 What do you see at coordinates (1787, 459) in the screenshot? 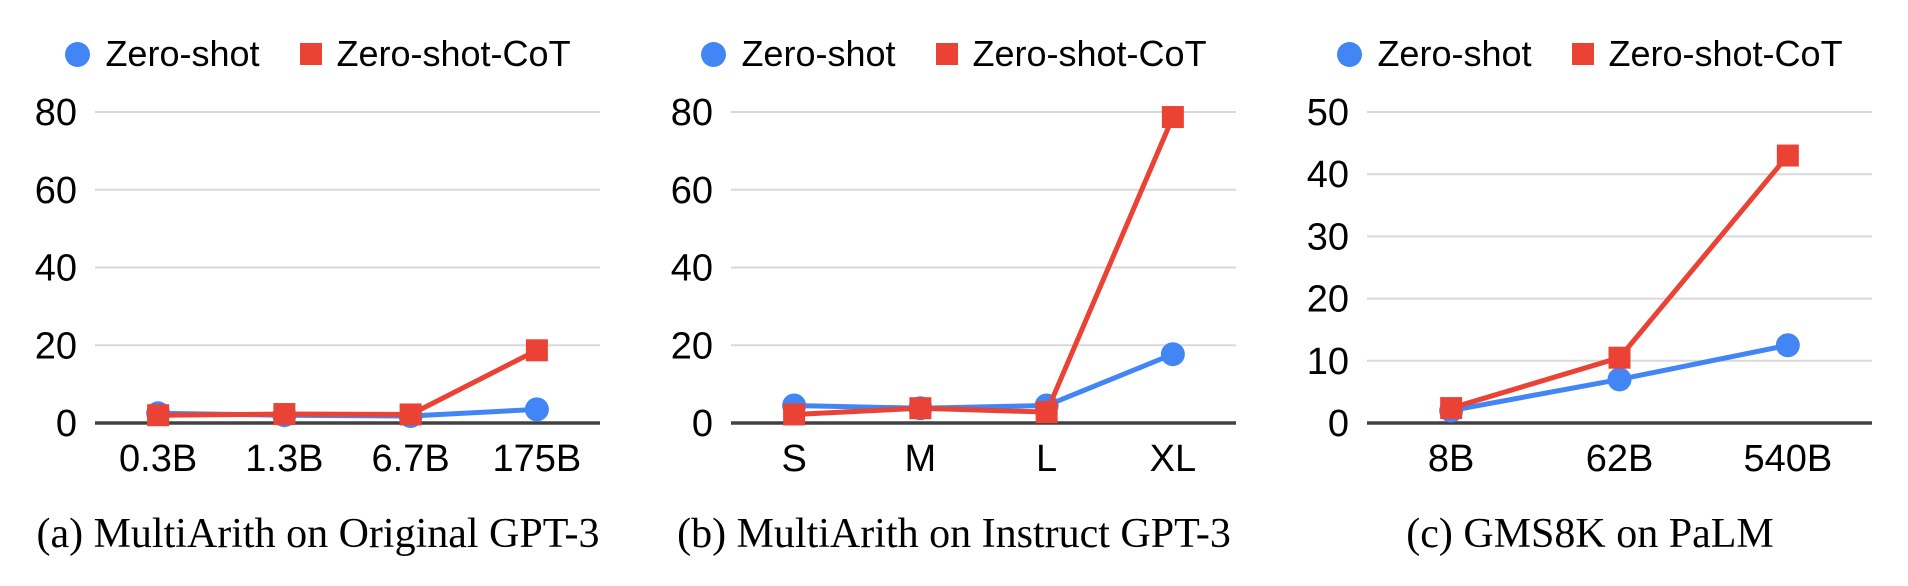
I see `svg-text: 540B` at bounding box center [1787, 459].